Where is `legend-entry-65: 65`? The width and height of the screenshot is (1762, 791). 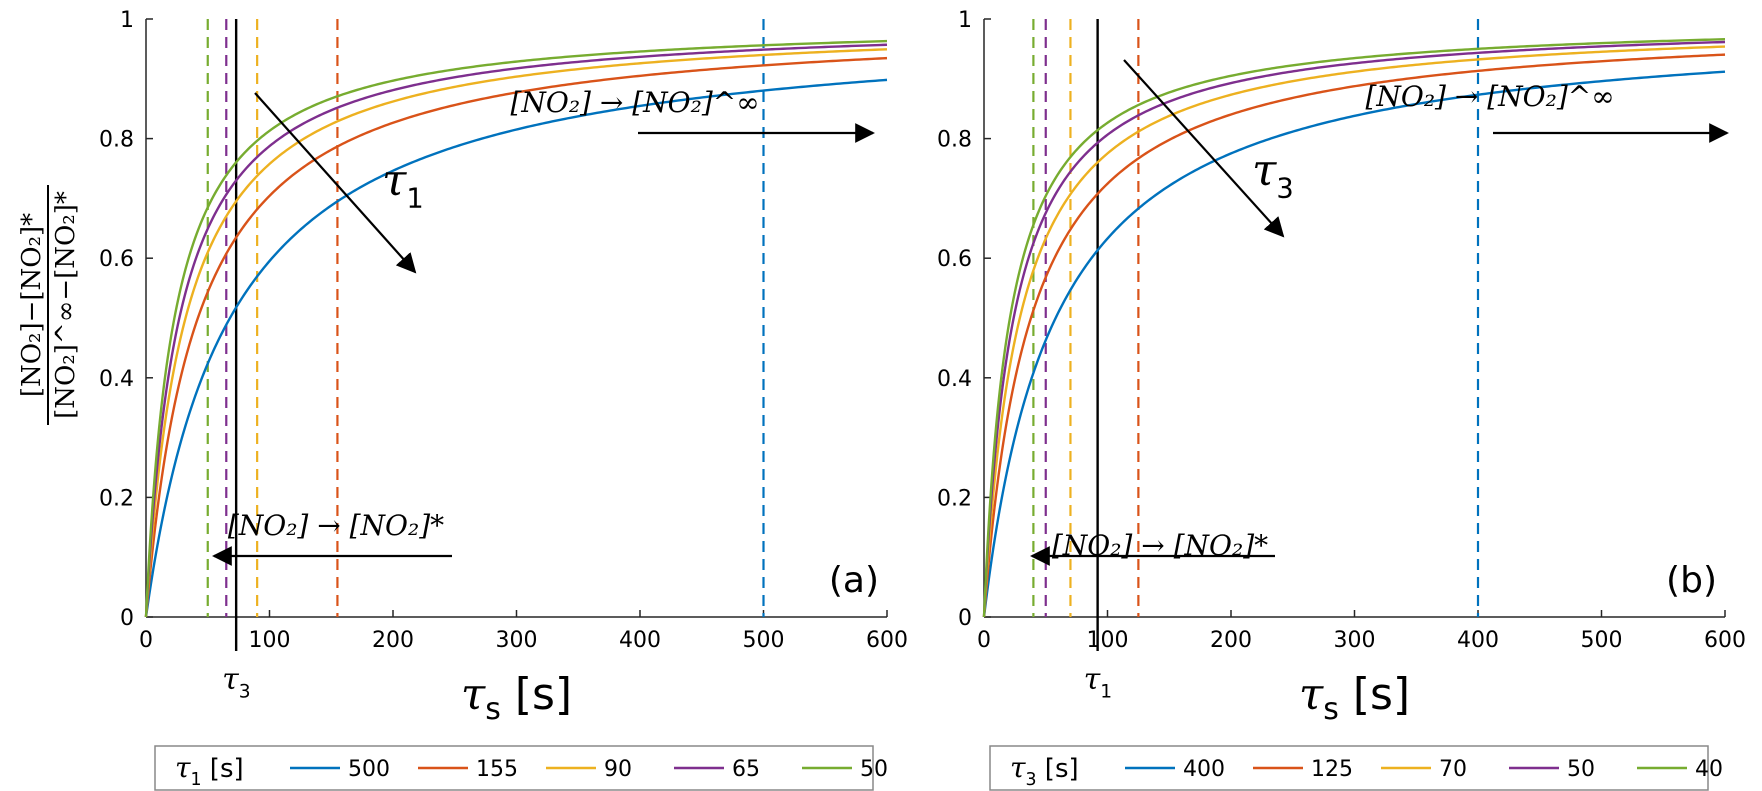
legend-entry-65: 65 is located at coordinates (746, 769).